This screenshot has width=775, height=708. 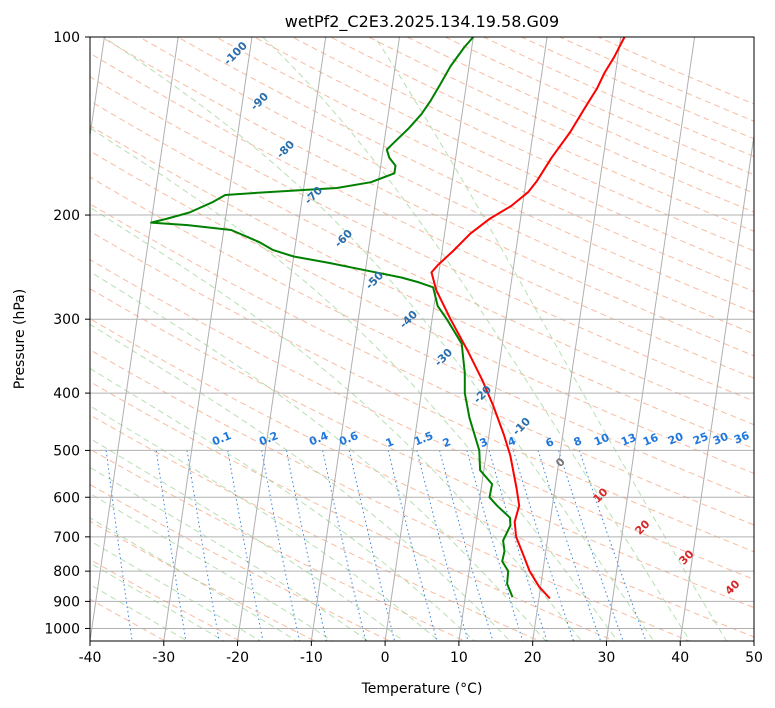 What do you see at coordinates (720, 439) in the screenshot?
I see `mixing-ratio-label: 30` at bounding box center [720, 439].